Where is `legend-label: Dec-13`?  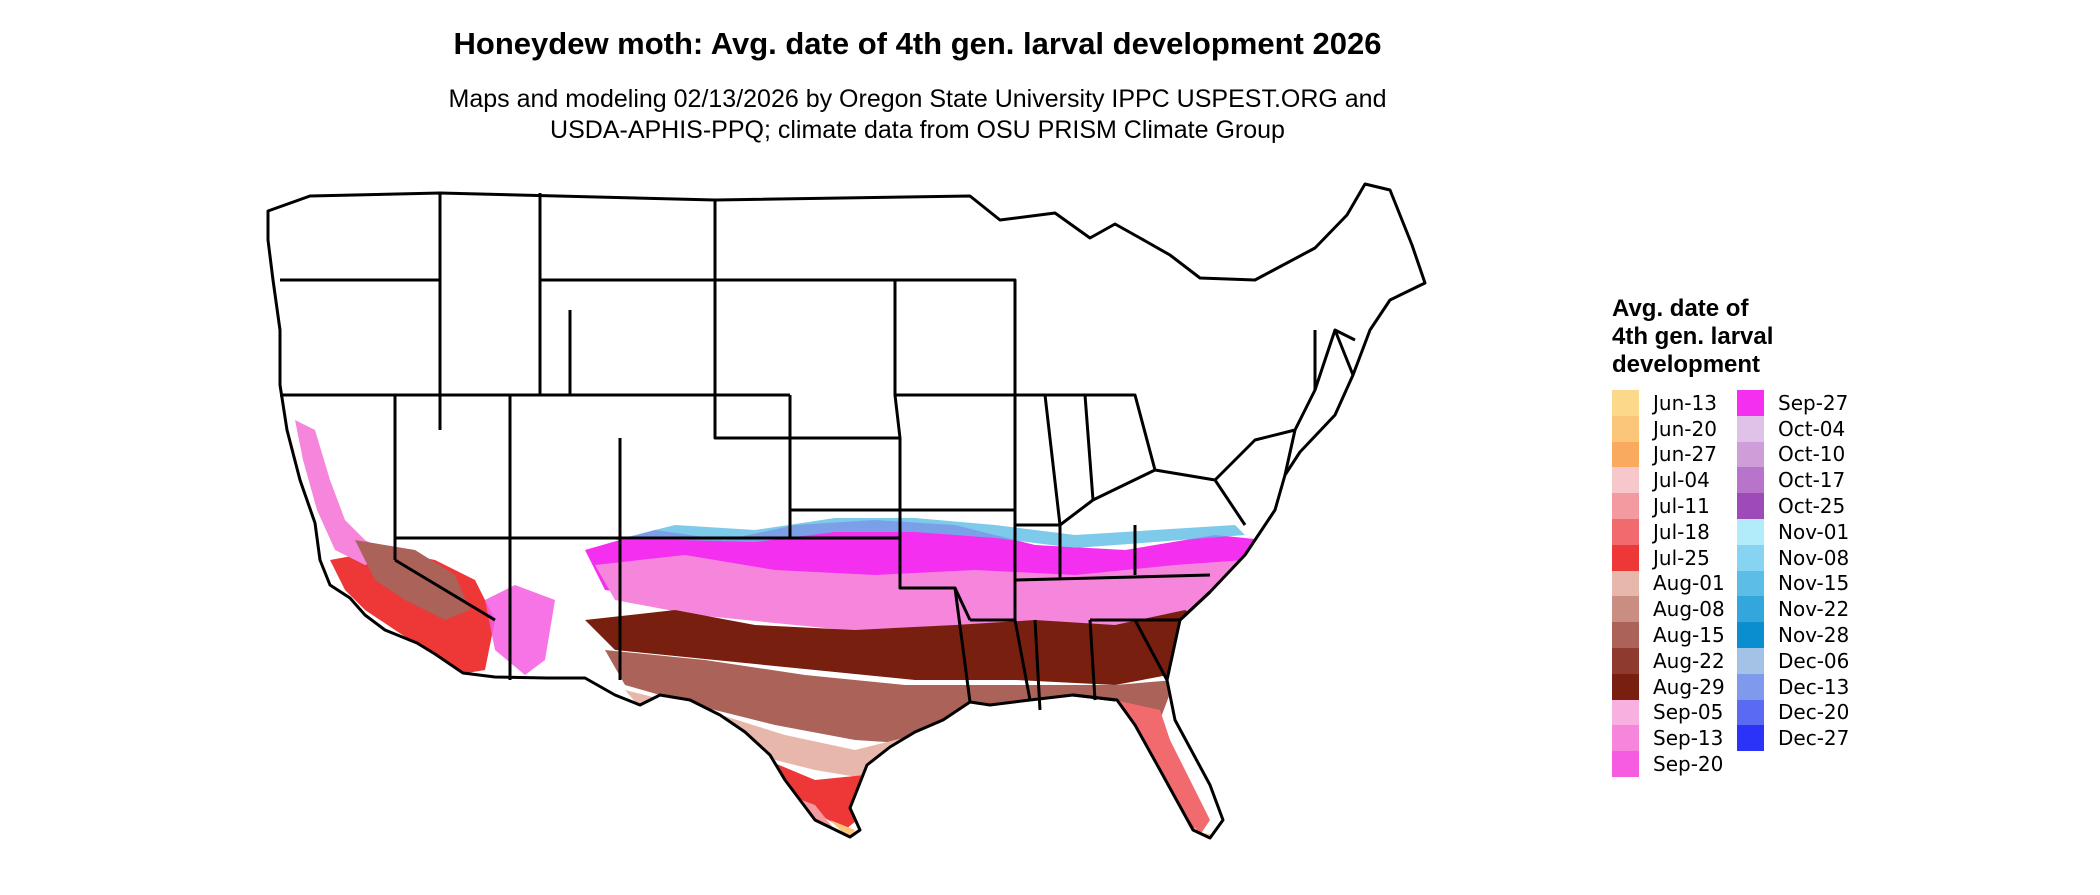 legend-label: Dec-13 is located at coordinates (1814, 686).